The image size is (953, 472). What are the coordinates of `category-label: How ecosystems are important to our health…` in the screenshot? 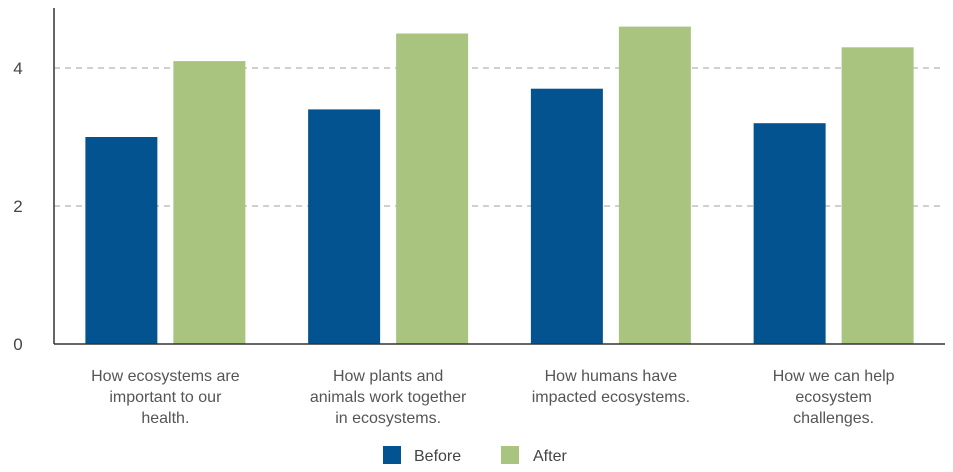 It's located at (165, 397).